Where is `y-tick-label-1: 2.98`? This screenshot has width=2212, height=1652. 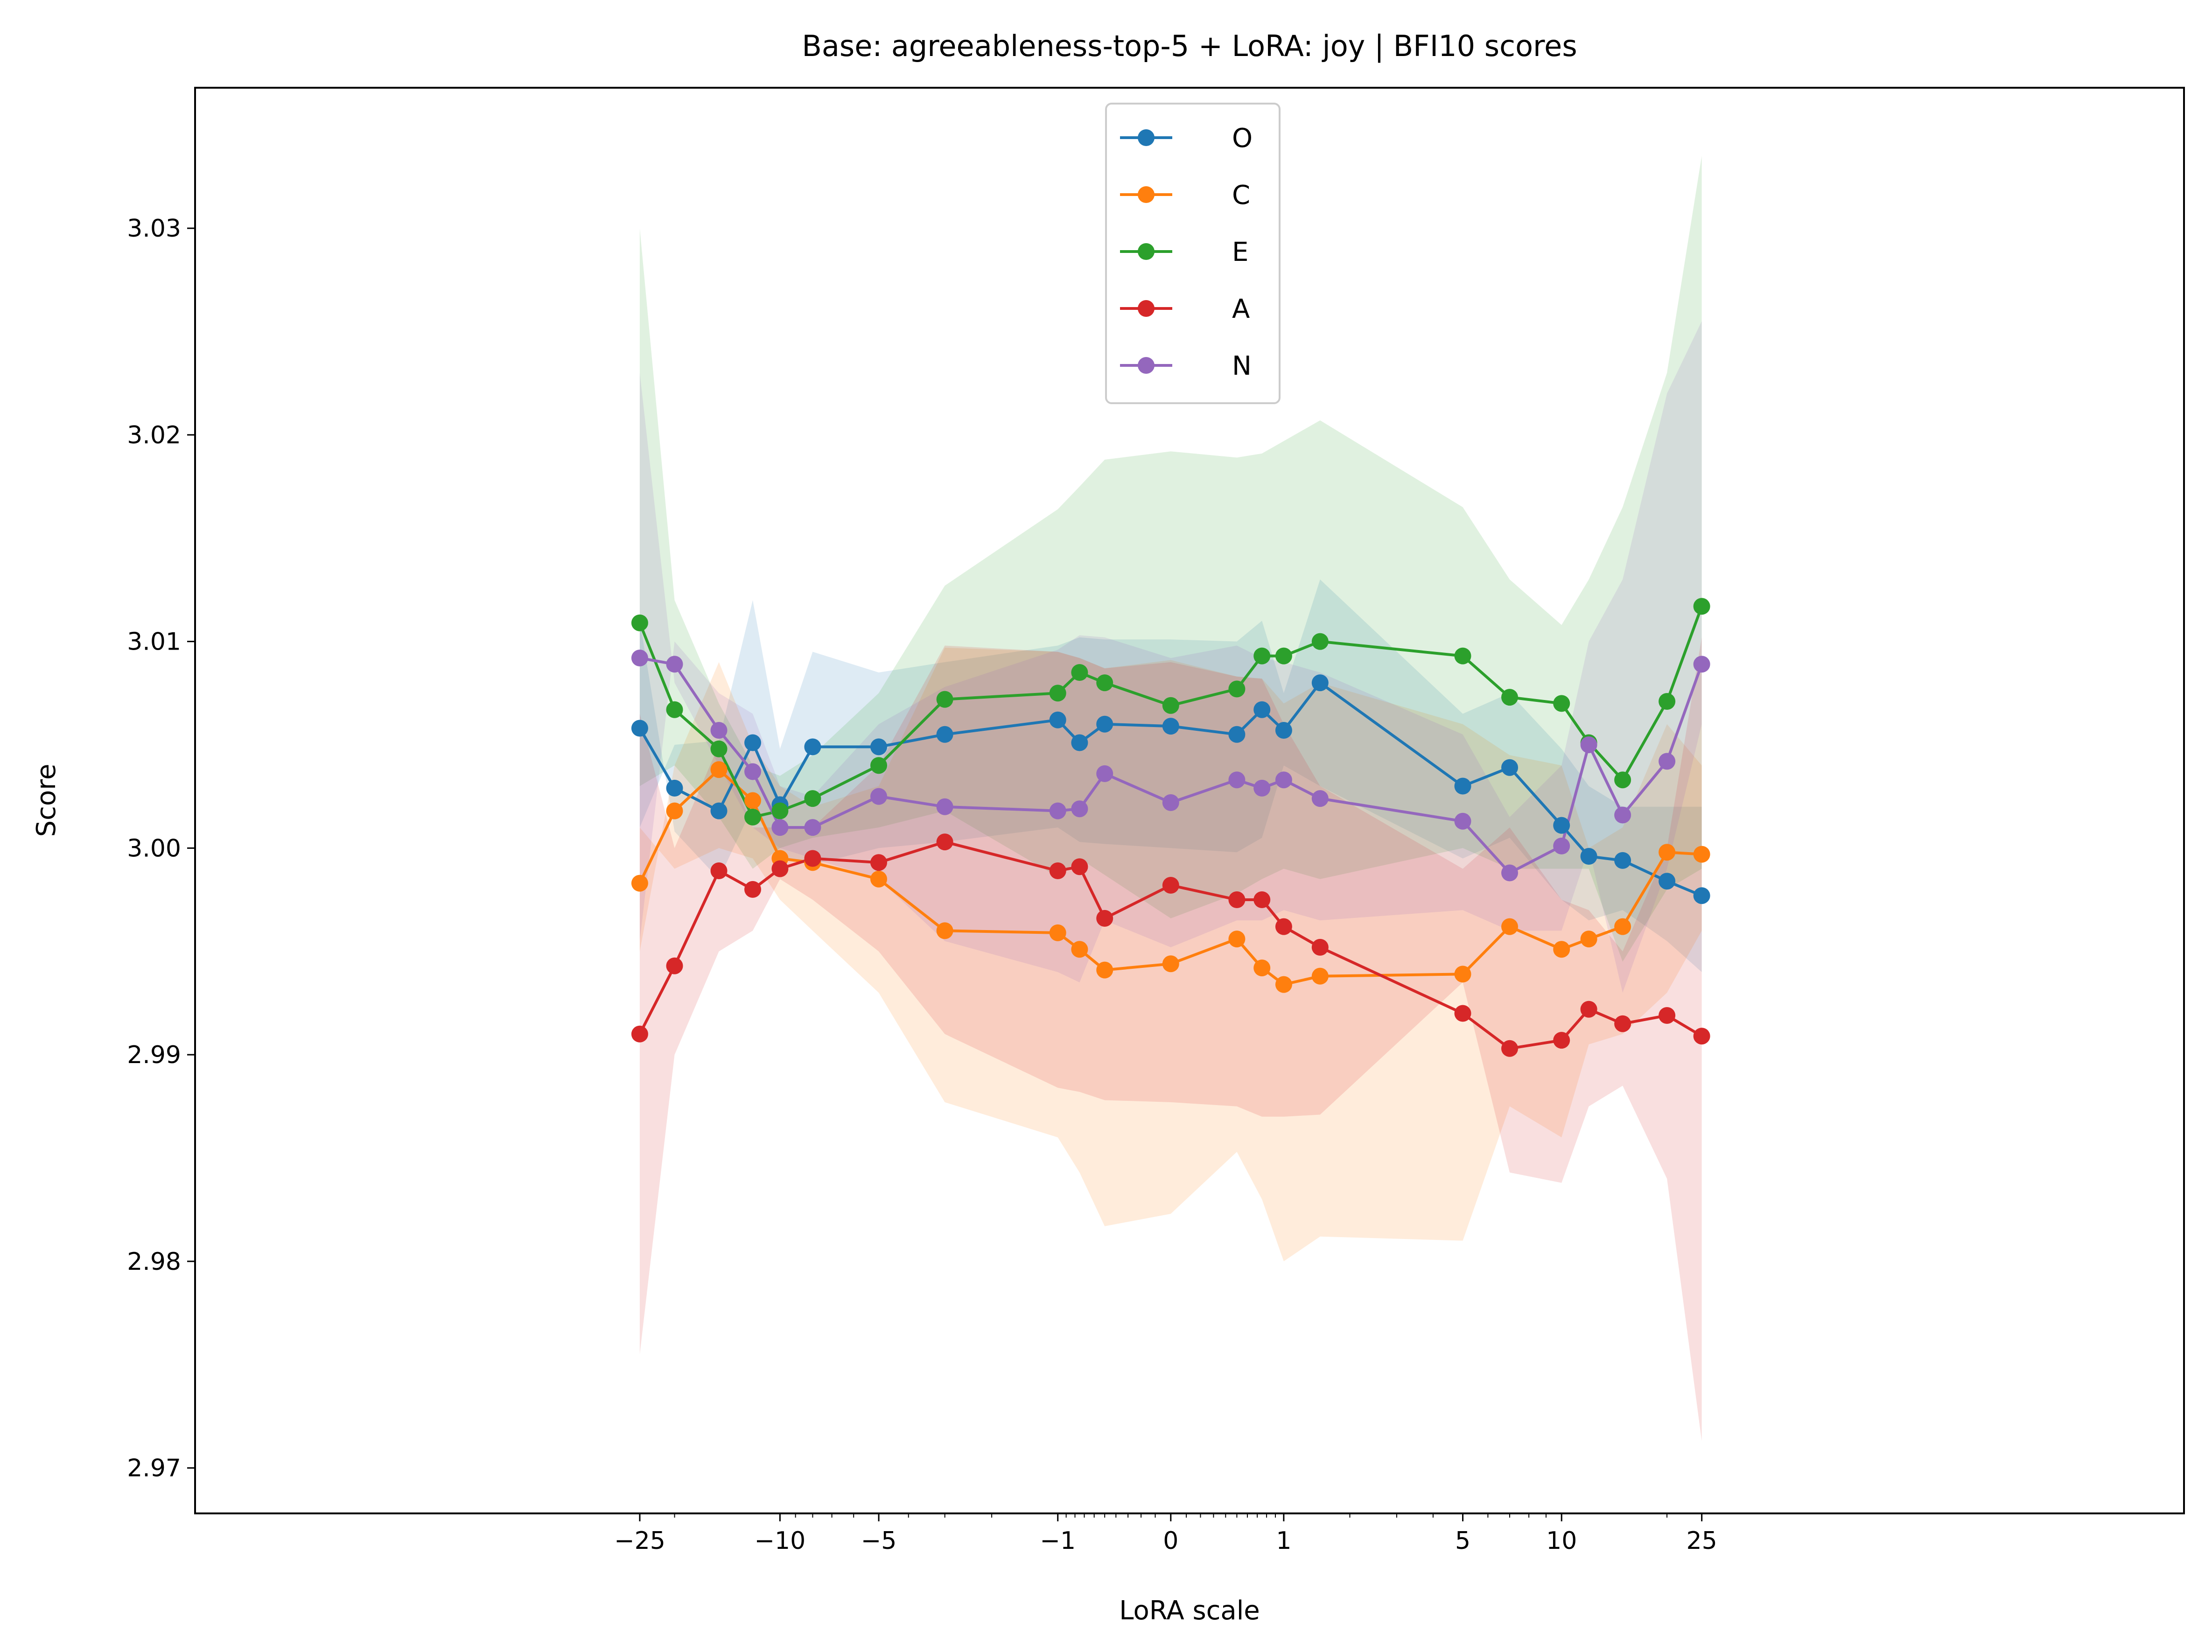 y-tick-label-1: 2.98 is located at coordinates (154, 1262).